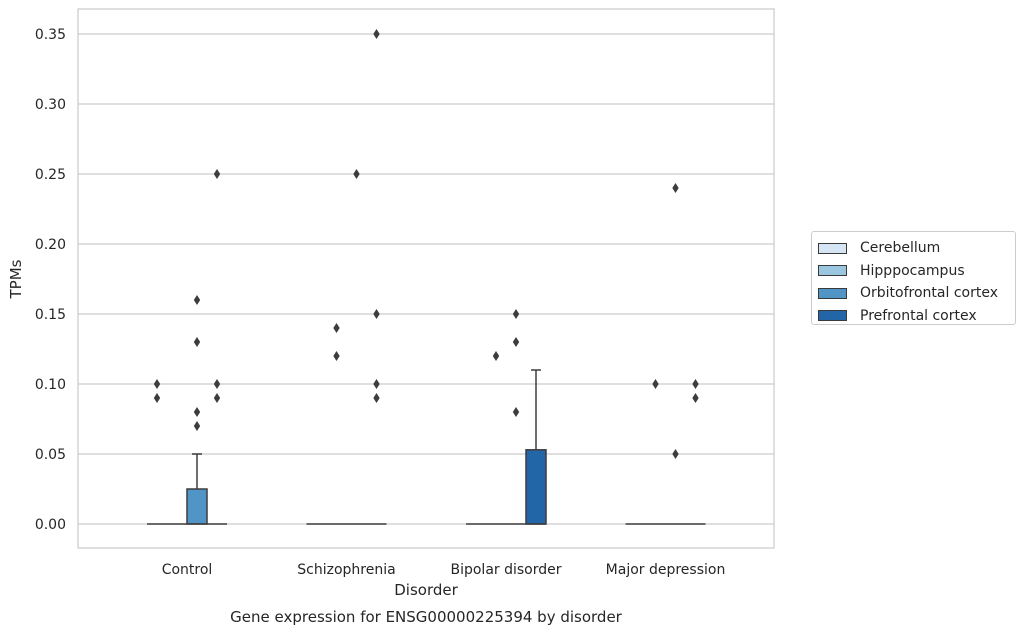 Image resolution: width=1028 pixels, height=634 pixels. What do you see at coordinates (50, 105) in the screenshot?
I see `y-tick-label: 0.30` at bounding box center [50, 105].